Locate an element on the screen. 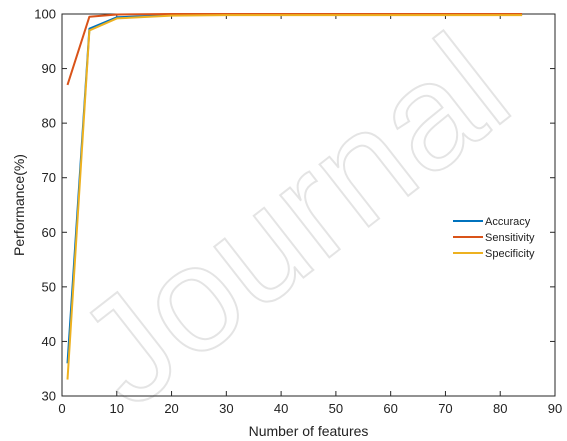 The width and height of the screenshot is (567, 441). y-tick-label: 30 is located at coordinates (49, 396).